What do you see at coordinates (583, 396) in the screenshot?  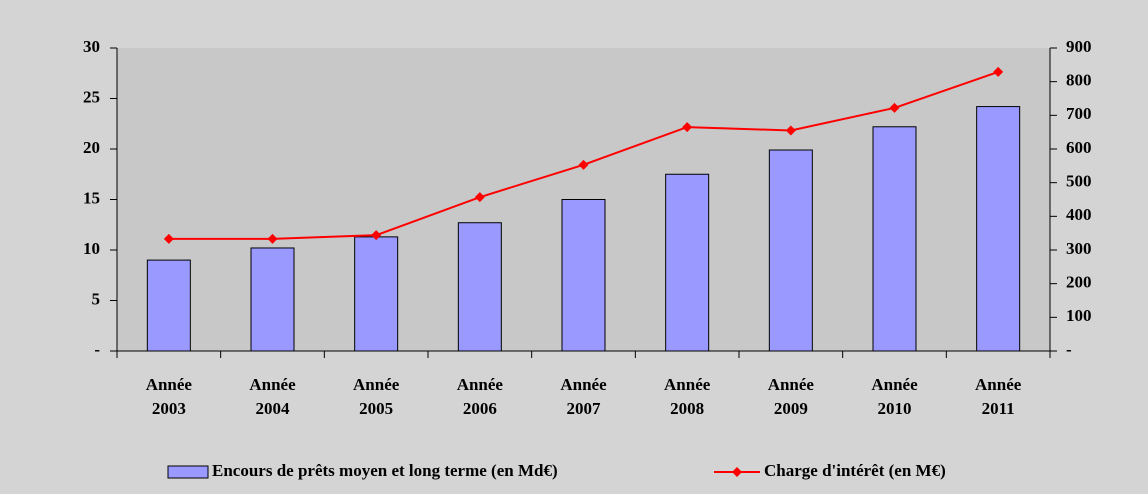 I see `x-tick-label: Année 2007` at bounding box center [583, 396].